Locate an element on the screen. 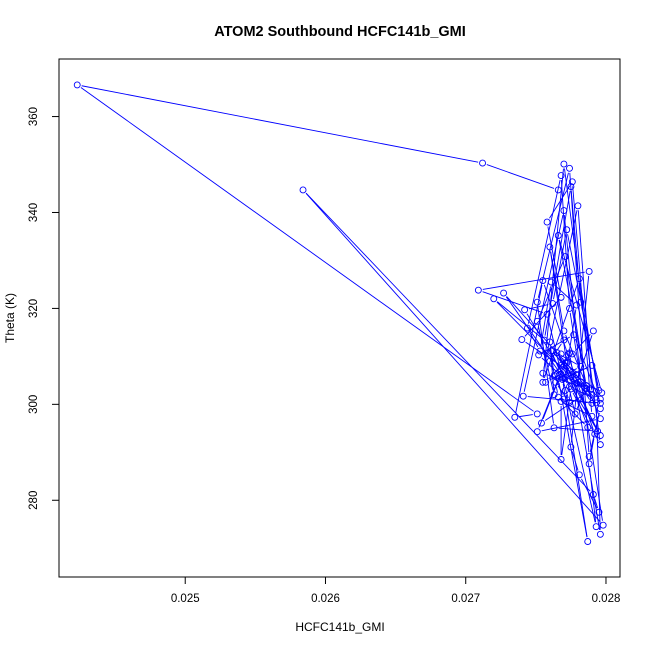  x-tick-label: 0.027 is located at coordinates (465, 599).